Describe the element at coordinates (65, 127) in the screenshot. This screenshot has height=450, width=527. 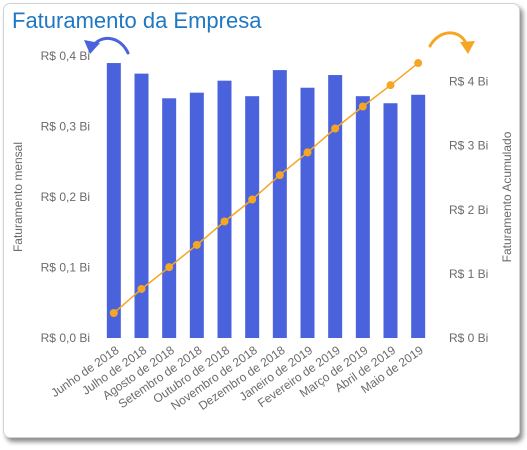
I see `y-left-tick-label: R$ 0,3 Bi` at that location.